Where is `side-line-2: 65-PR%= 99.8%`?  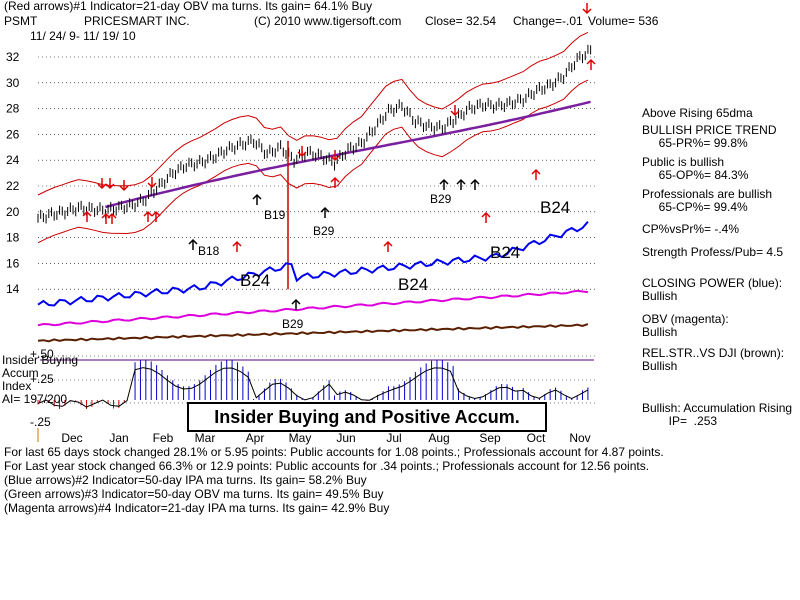
side-line-2: 65-PR%= 99.8% is located at coordinates (695, 143).